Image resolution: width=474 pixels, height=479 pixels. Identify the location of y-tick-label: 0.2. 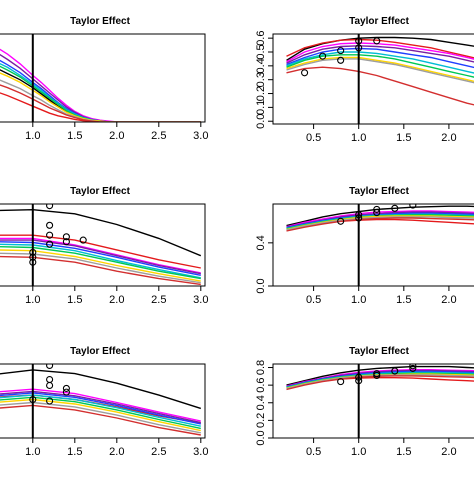
(261, 420).